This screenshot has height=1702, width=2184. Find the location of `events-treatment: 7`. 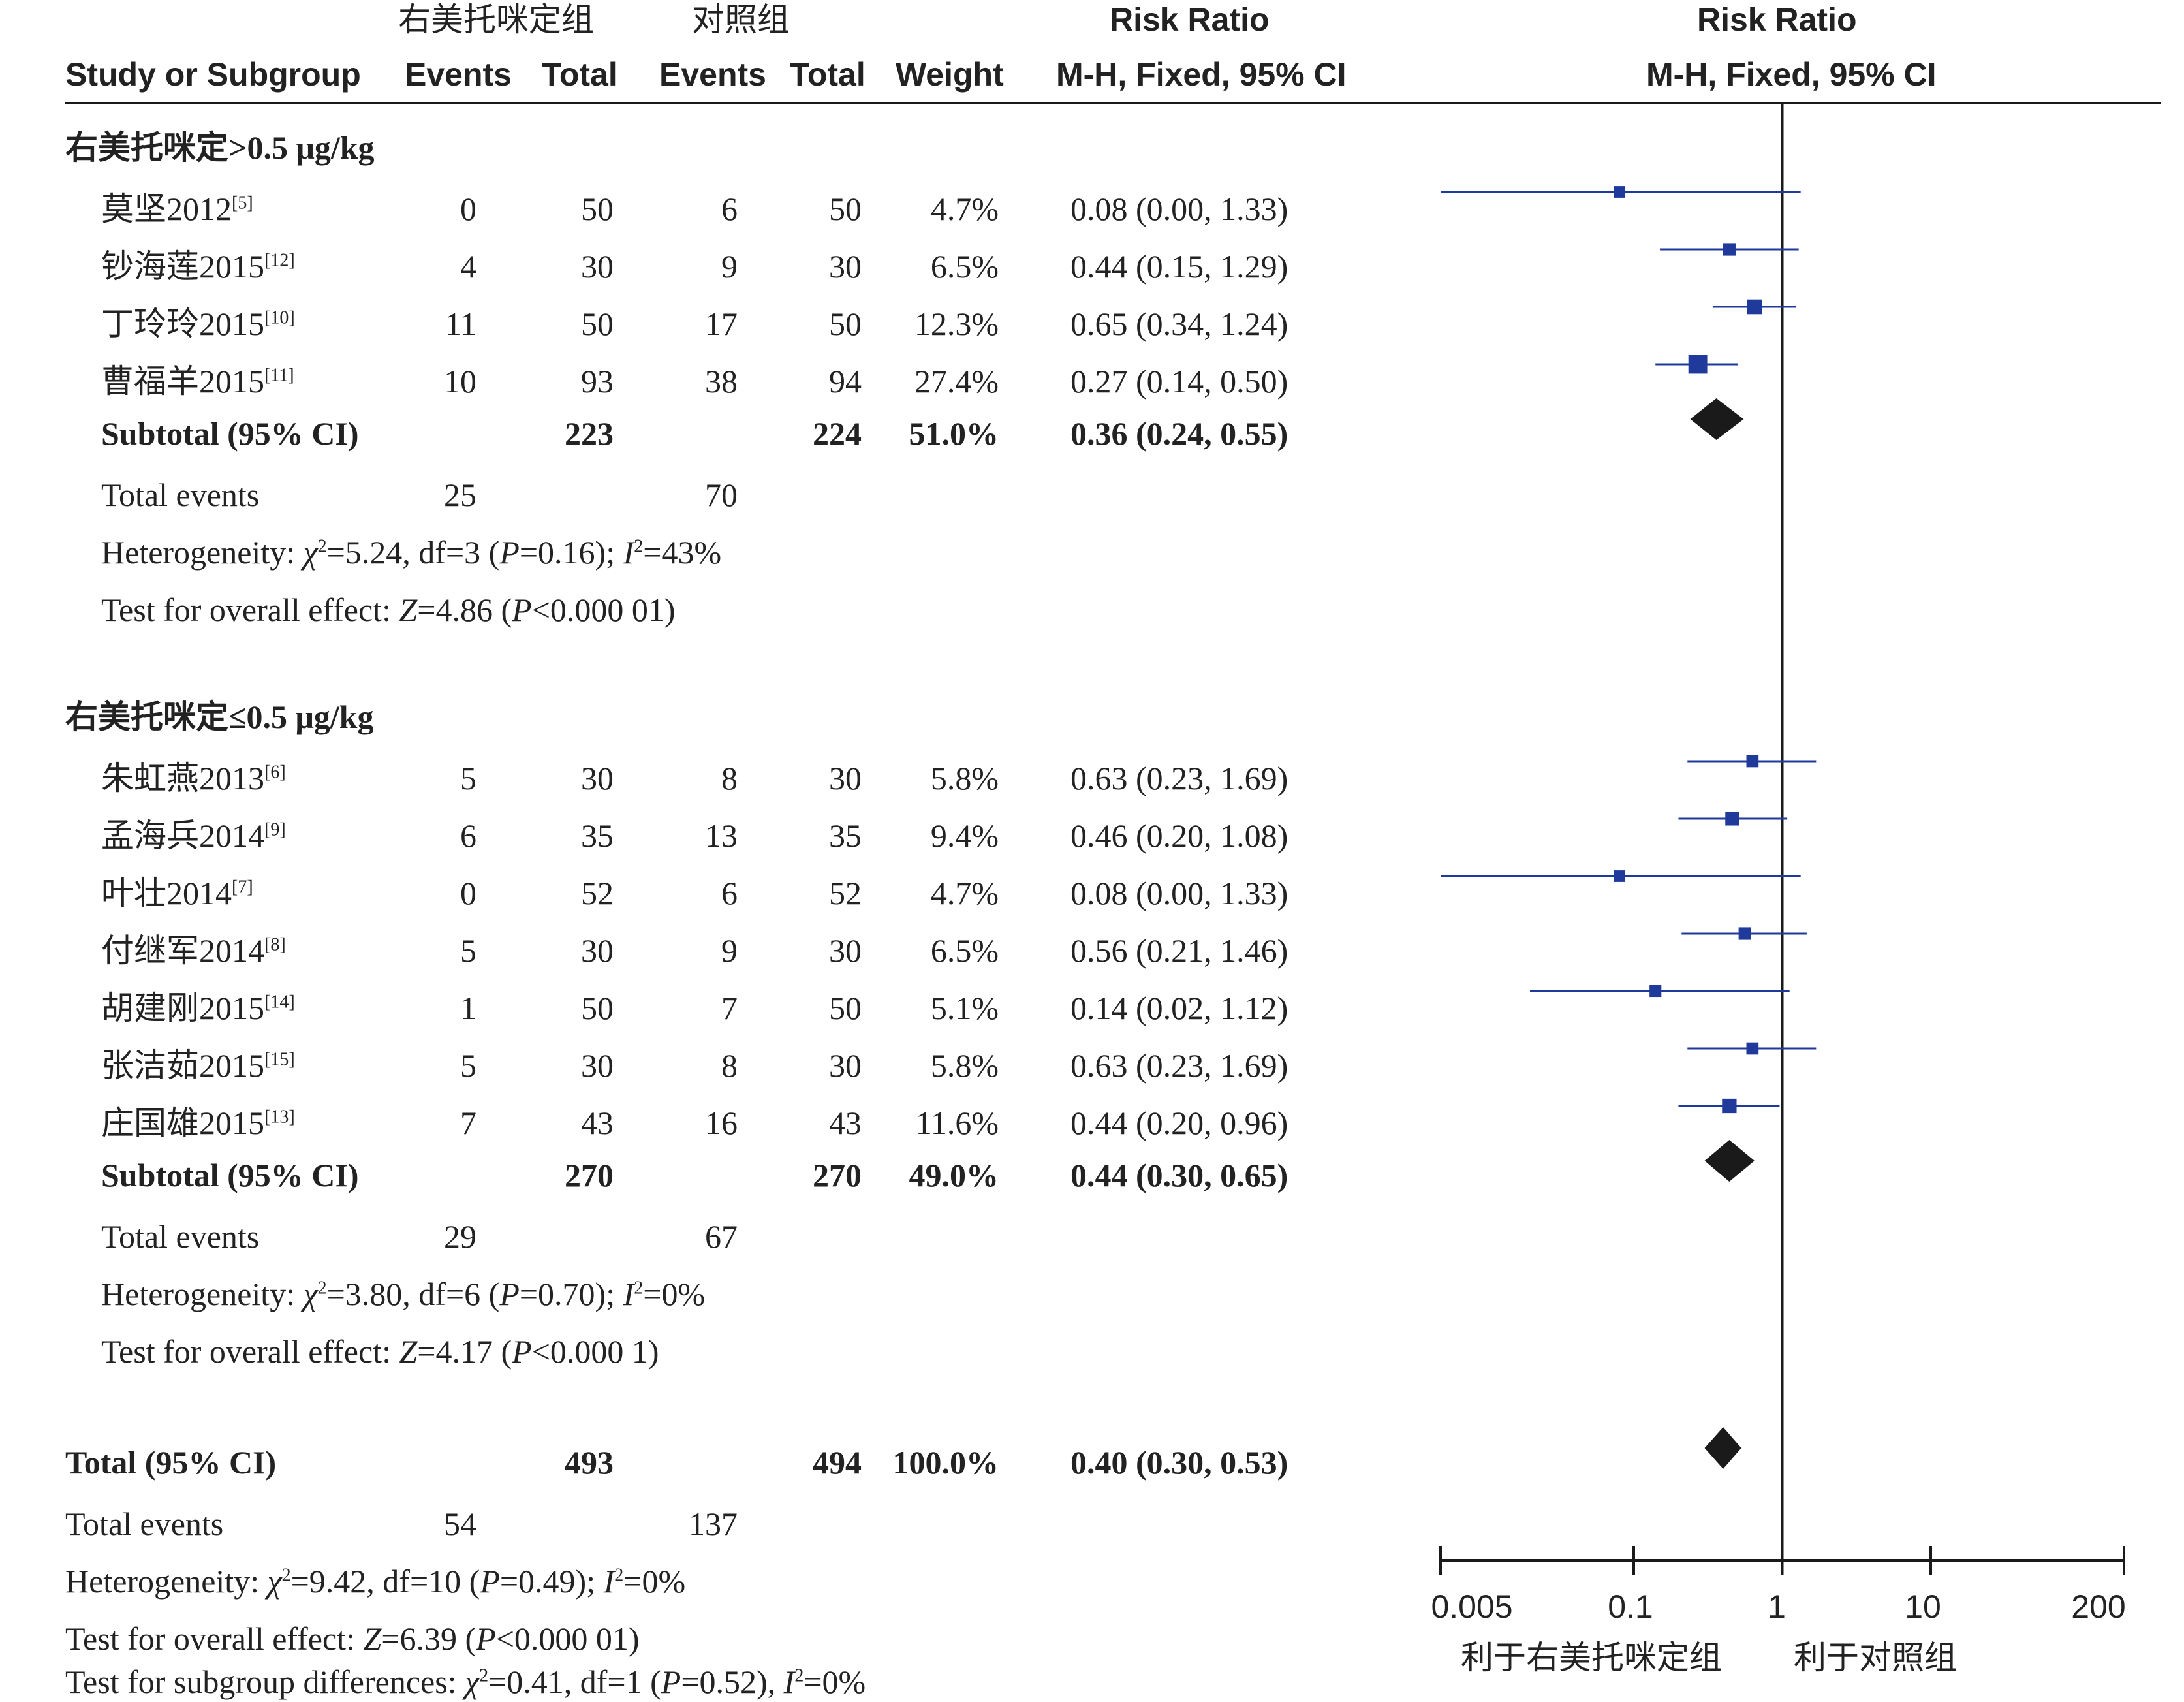

events-treatment: 7 is located at coordinates (468, 1123).